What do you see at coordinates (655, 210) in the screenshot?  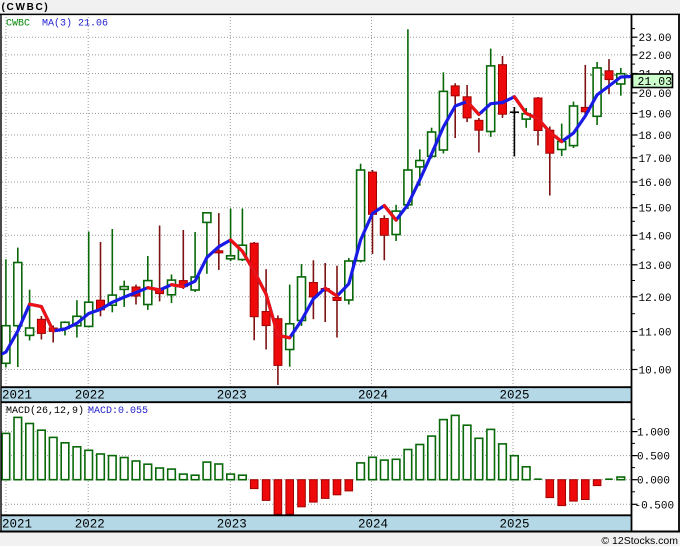 I see `svg-text: 15.00` at bounding box center [655, 210].